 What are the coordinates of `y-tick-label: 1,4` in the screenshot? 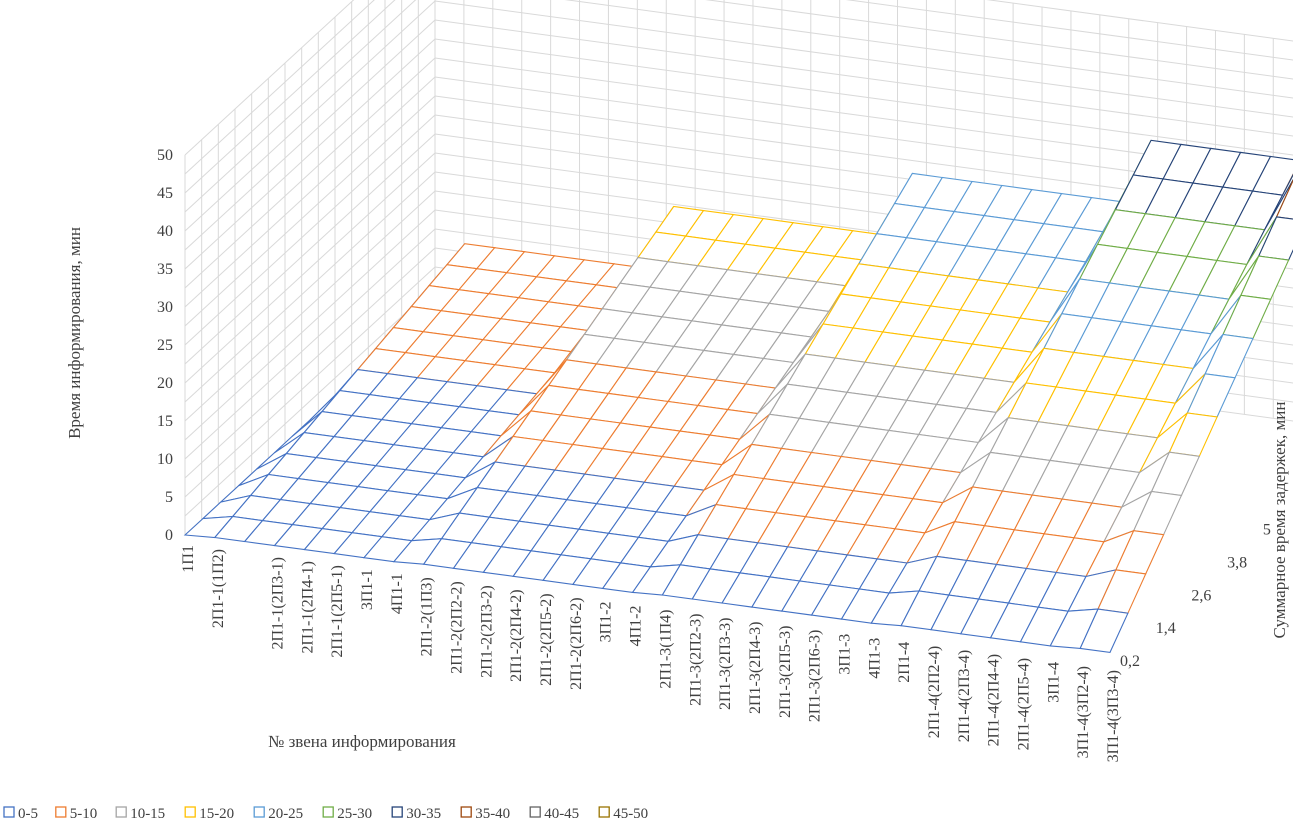 It's located at (1166, 628).